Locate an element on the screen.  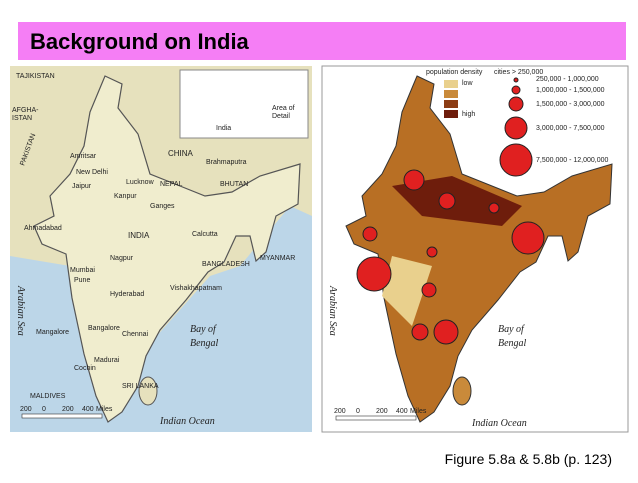
map-label: India is located at coordinates (223, 128).